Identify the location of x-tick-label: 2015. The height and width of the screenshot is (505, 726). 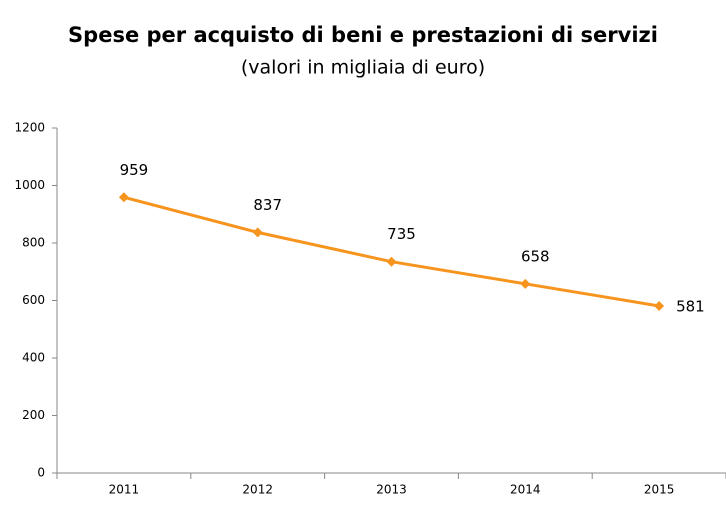
(659, 490).